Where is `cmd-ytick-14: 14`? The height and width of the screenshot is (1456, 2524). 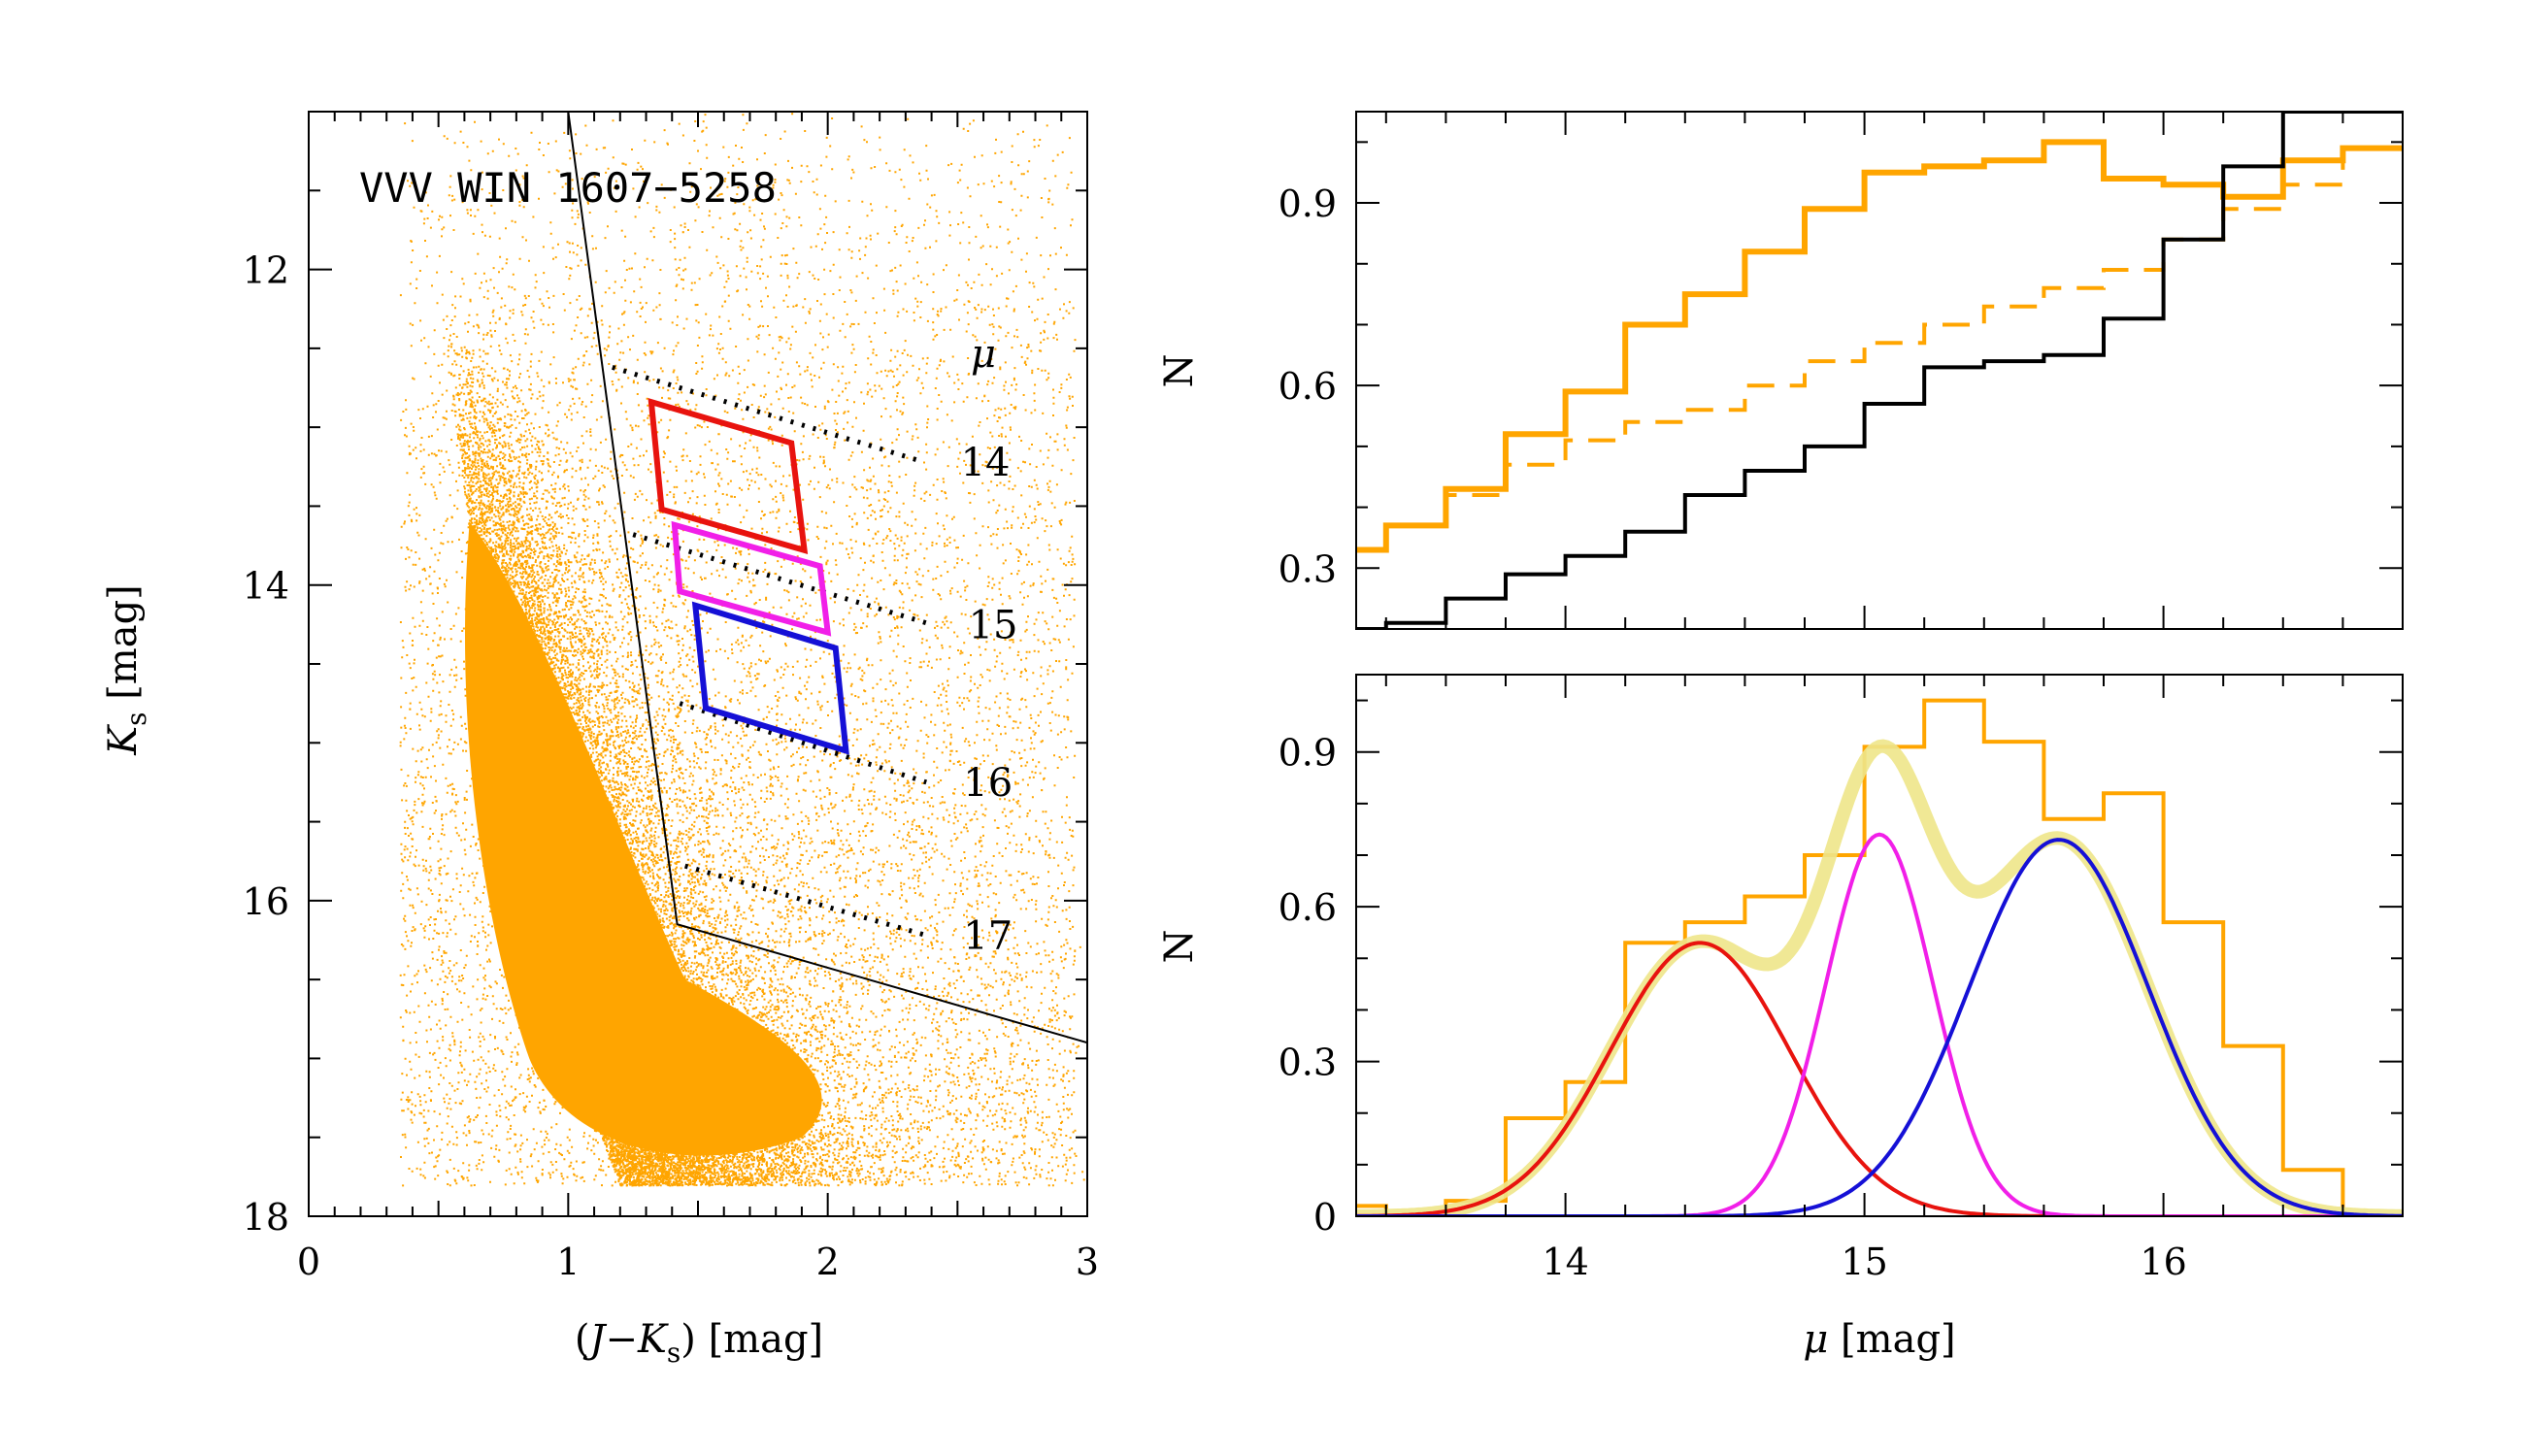
cmd-ytick-14: 14 is located at coordinates (266, 586).